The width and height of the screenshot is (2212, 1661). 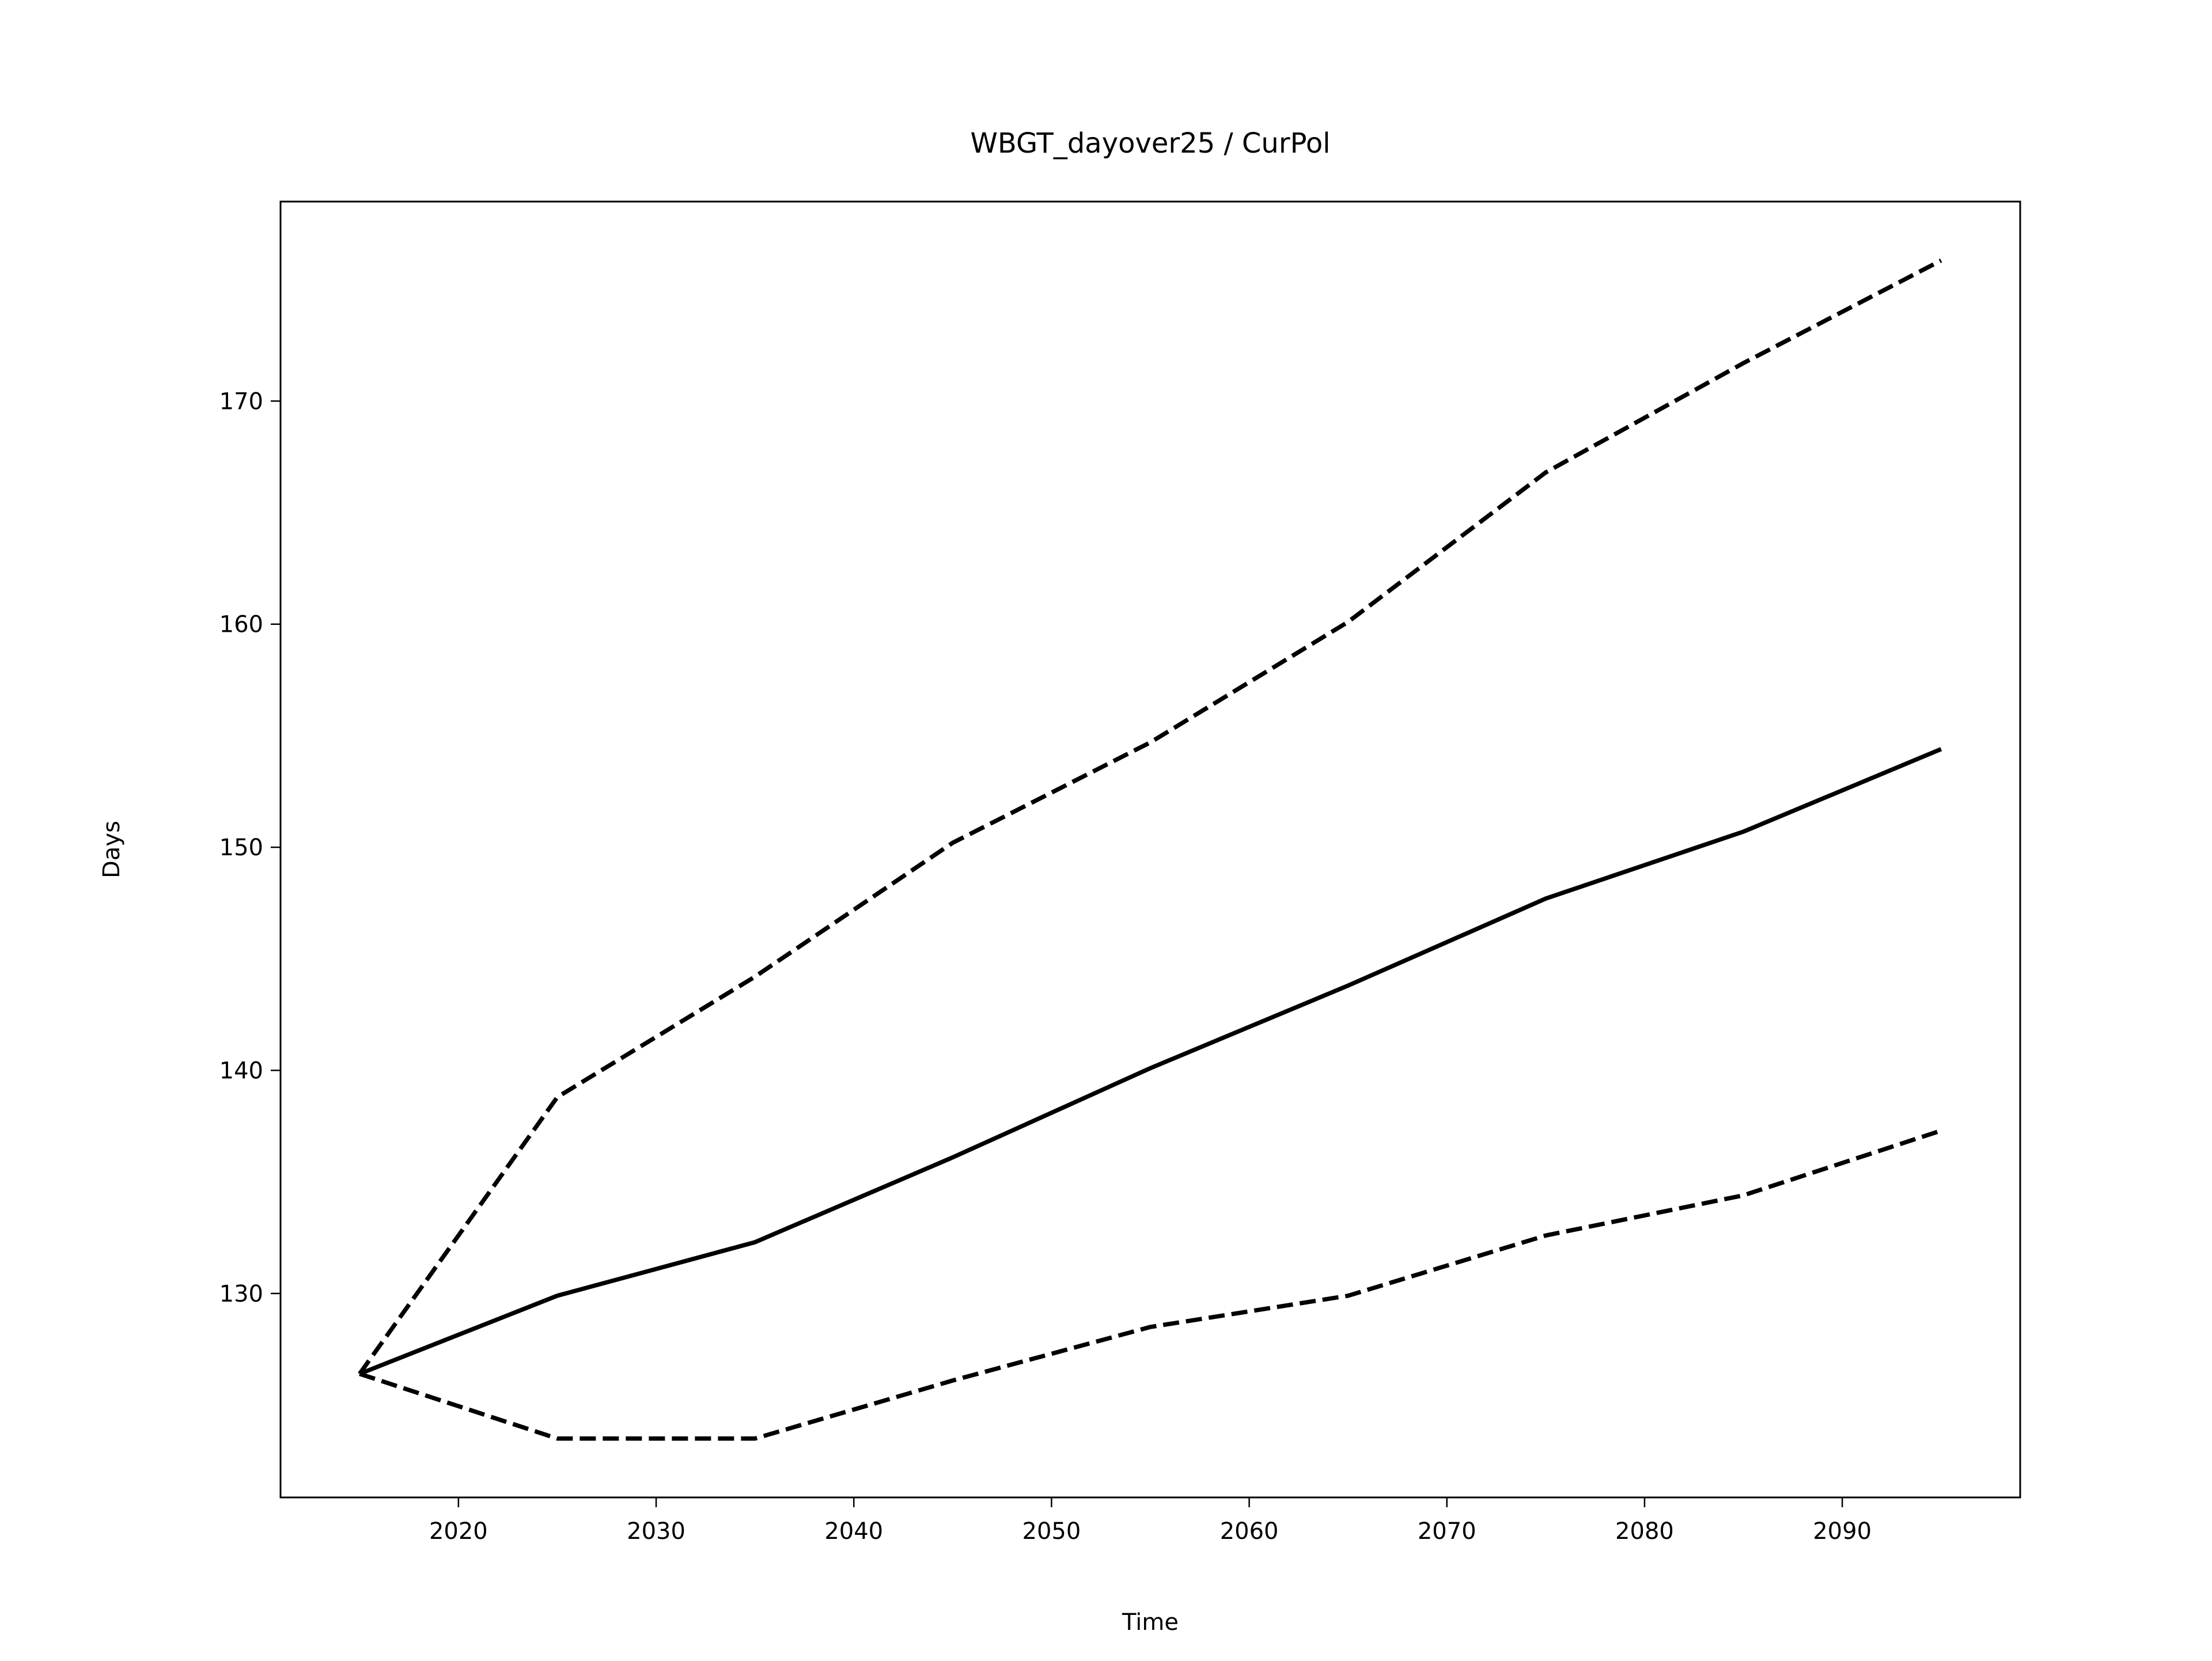 What do you see at coordinates (853, 1531) in the screenshot?
I see `x-tick-label: 2040` at bounding box center [853, 1531].